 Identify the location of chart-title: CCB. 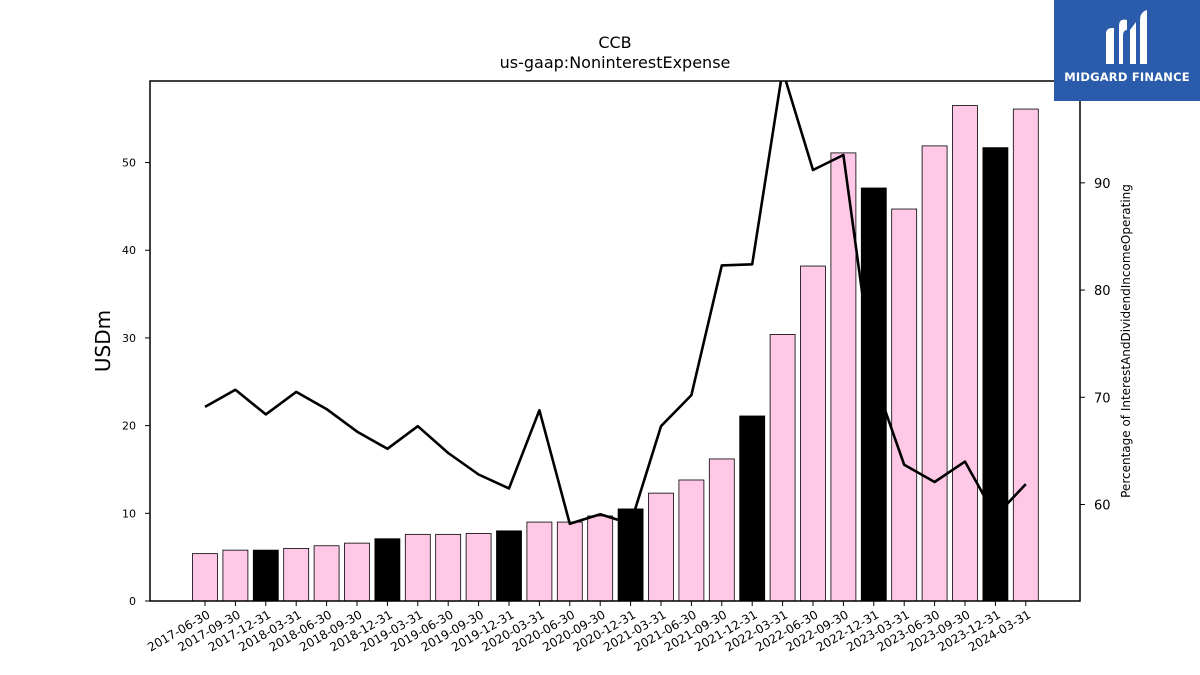
(614, 42).